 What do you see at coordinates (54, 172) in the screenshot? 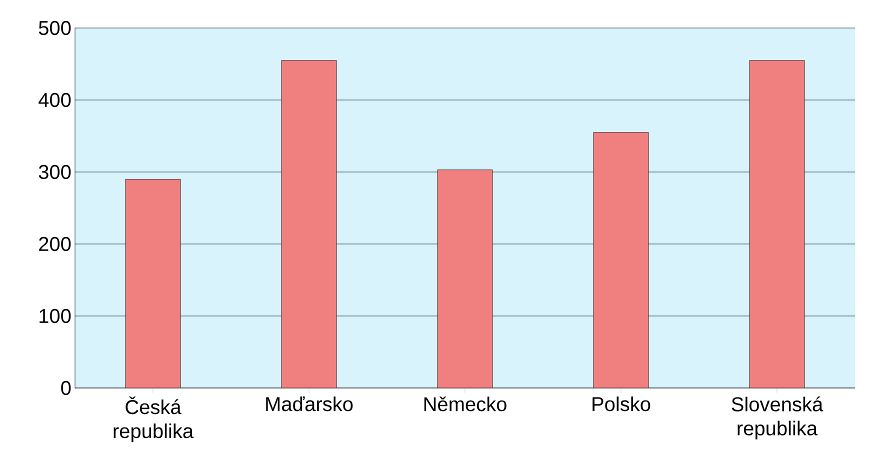
I see `y-tick-label: 300` at bounding box center [54, 172].